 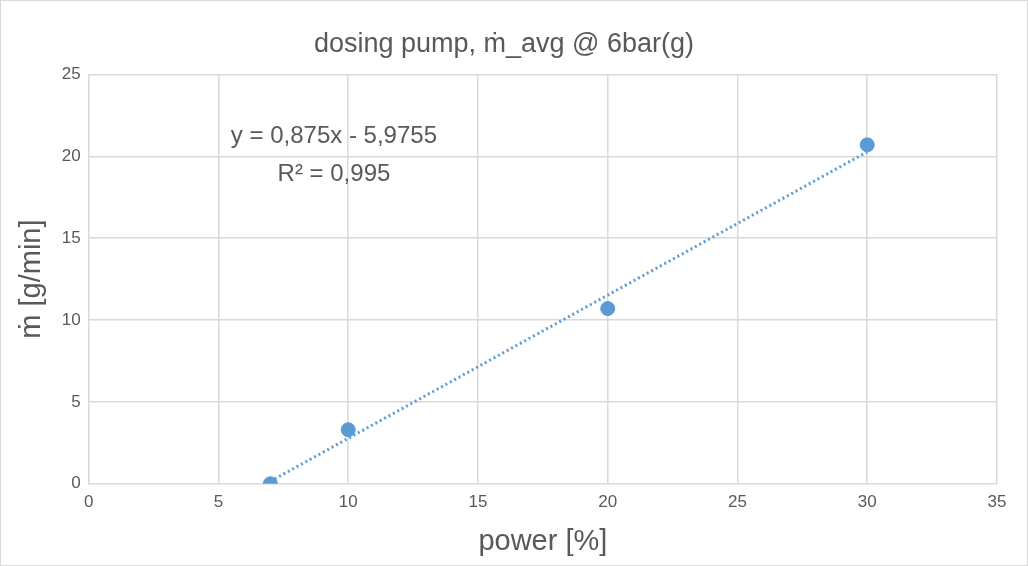 I want to click on y-tick-label: 25, so click(x=71, y=74).